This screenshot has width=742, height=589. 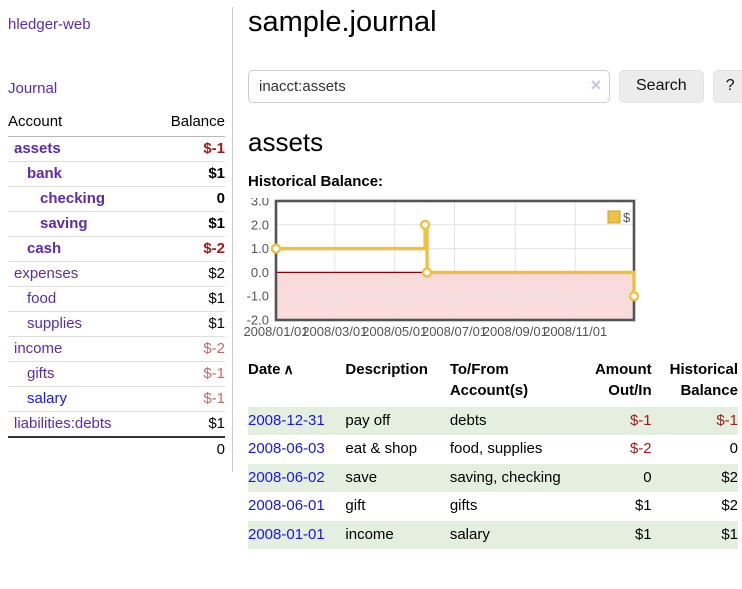 I want to click on svg-text: 3.0, so click(x=260, y=203).